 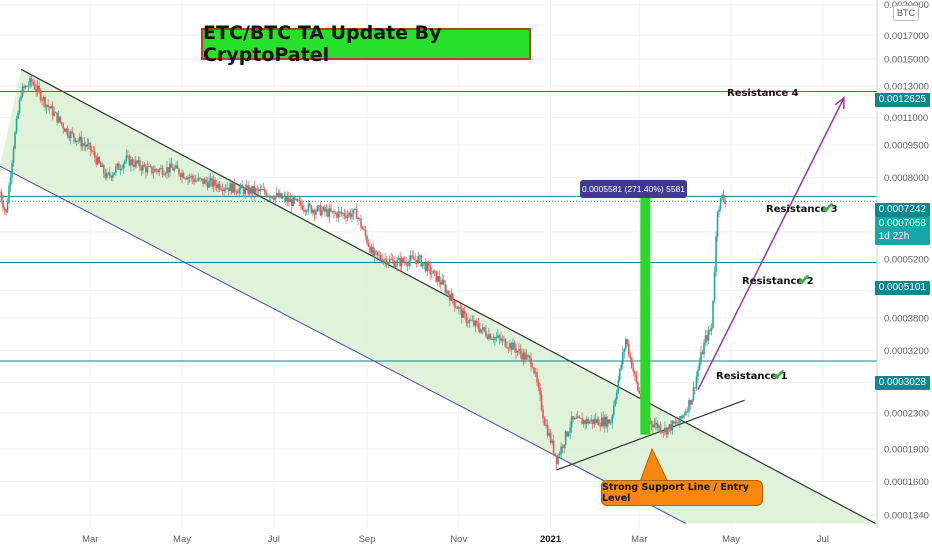 I want to click on resistance-4-price-tag: 0.0012625, so click(x=902, y=100).